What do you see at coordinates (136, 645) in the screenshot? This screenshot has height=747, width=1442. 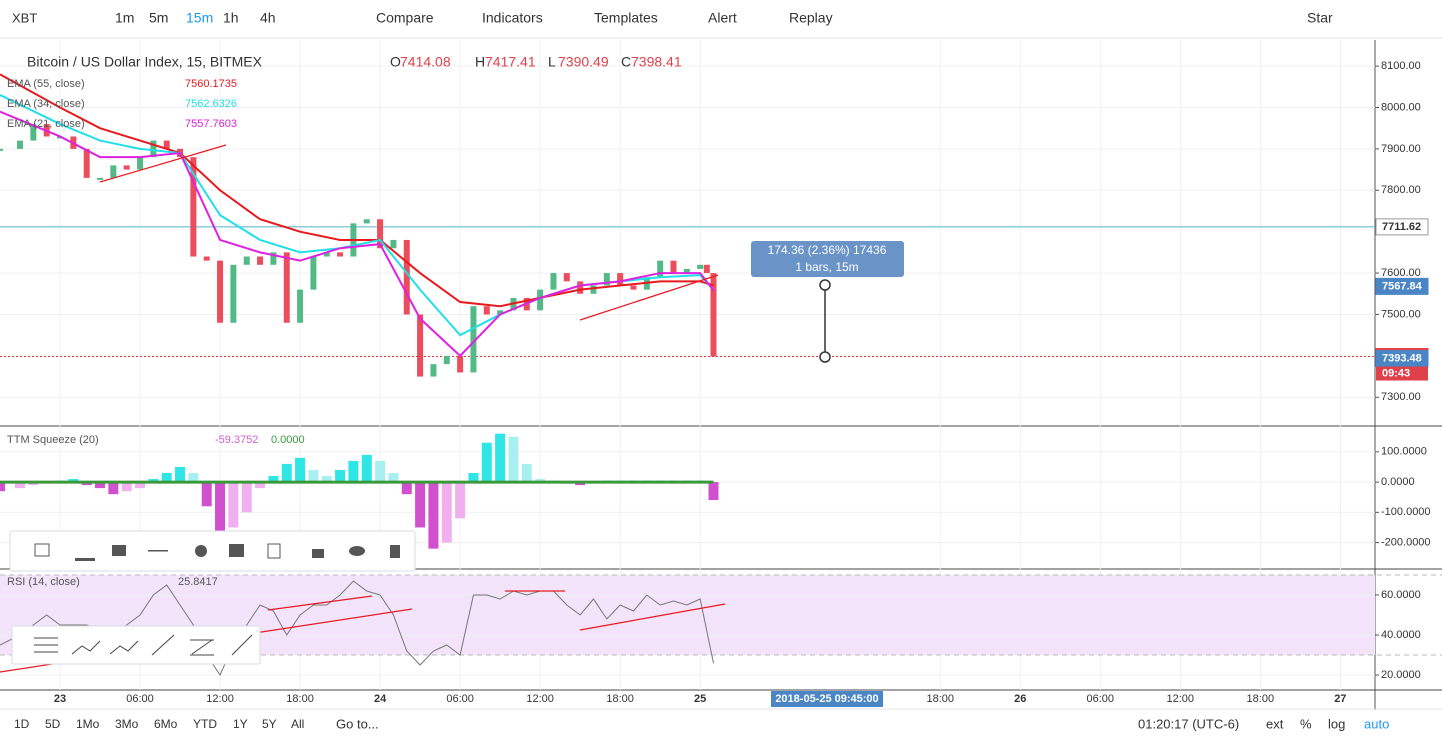 I see `drawing-tools-palette` at bounding box center [136, 645].